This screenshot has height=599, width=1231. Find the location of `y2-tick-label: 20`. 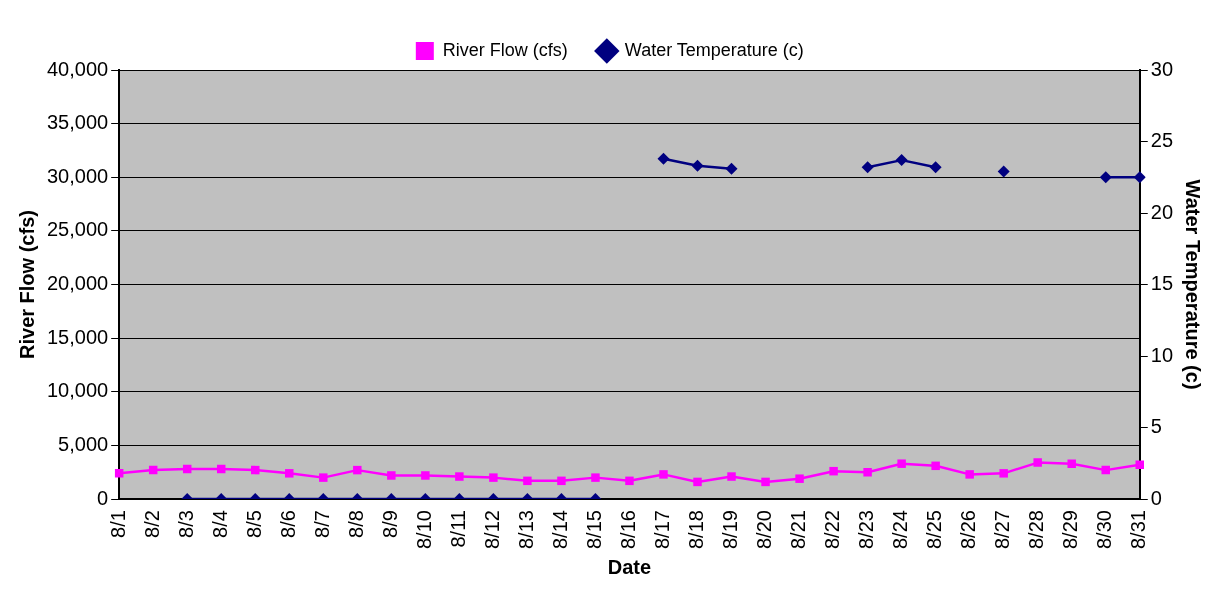

y2-tick-label: 20 is located at coordinates (1161, 211).